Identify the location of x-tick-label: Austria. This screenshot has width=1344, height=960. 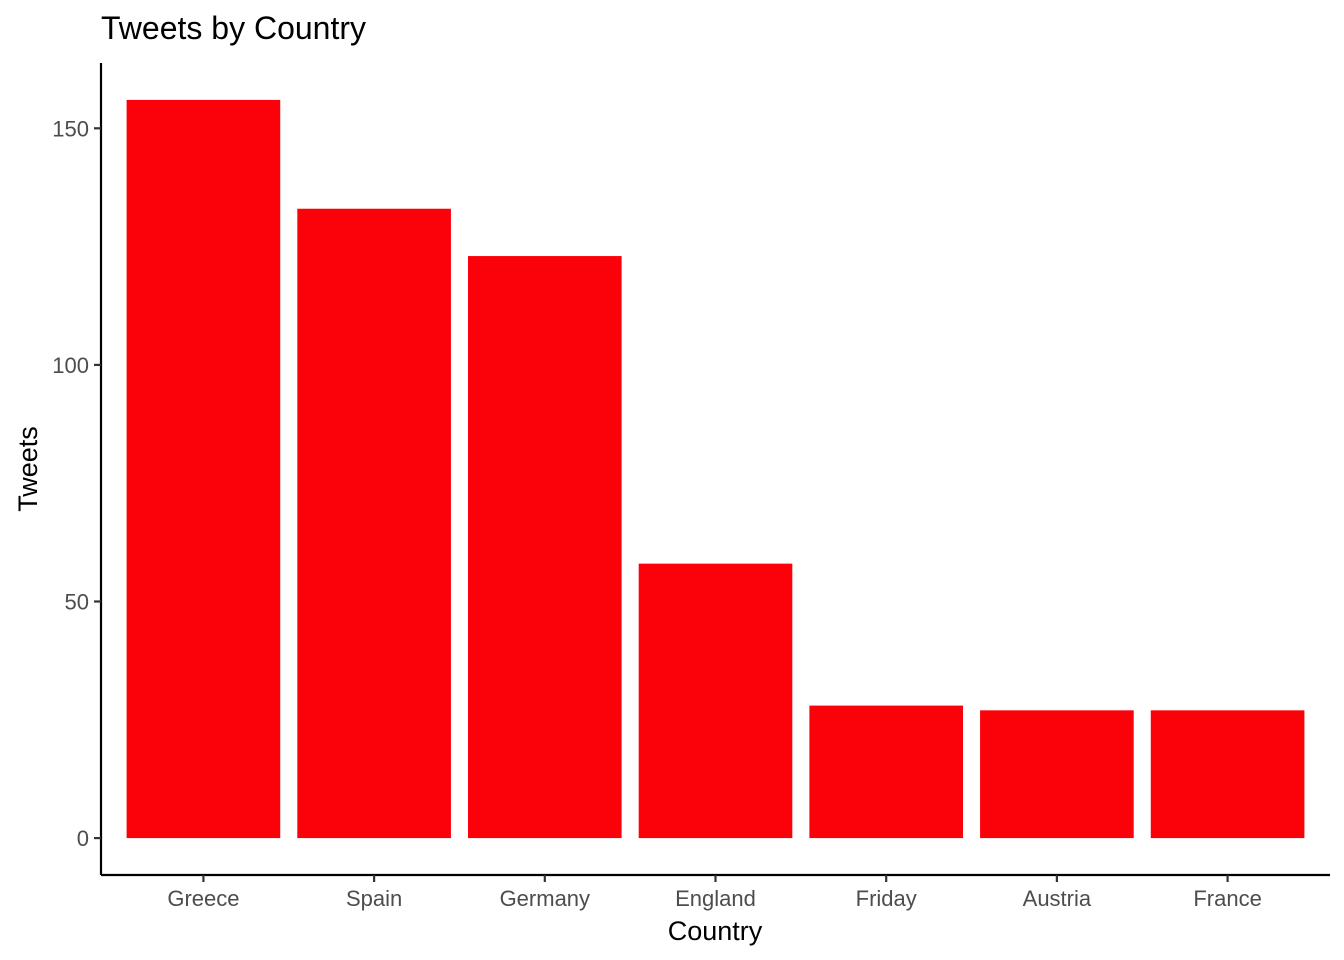
(1057, 898).